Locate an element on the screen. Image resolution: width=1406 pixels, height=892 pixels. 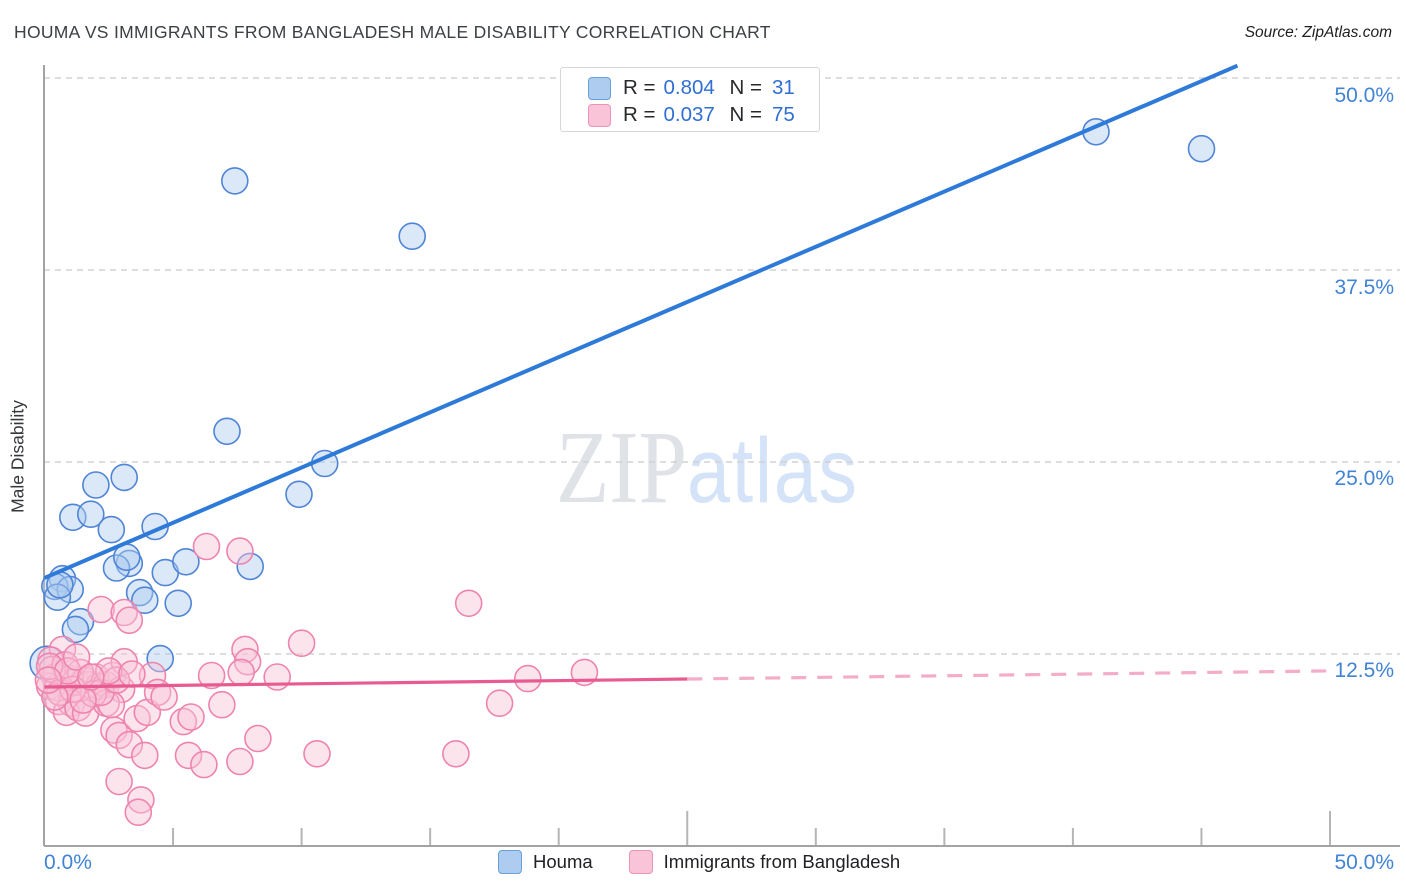
bangladesh-trend-dashed is located at coordinates (1009, 675).